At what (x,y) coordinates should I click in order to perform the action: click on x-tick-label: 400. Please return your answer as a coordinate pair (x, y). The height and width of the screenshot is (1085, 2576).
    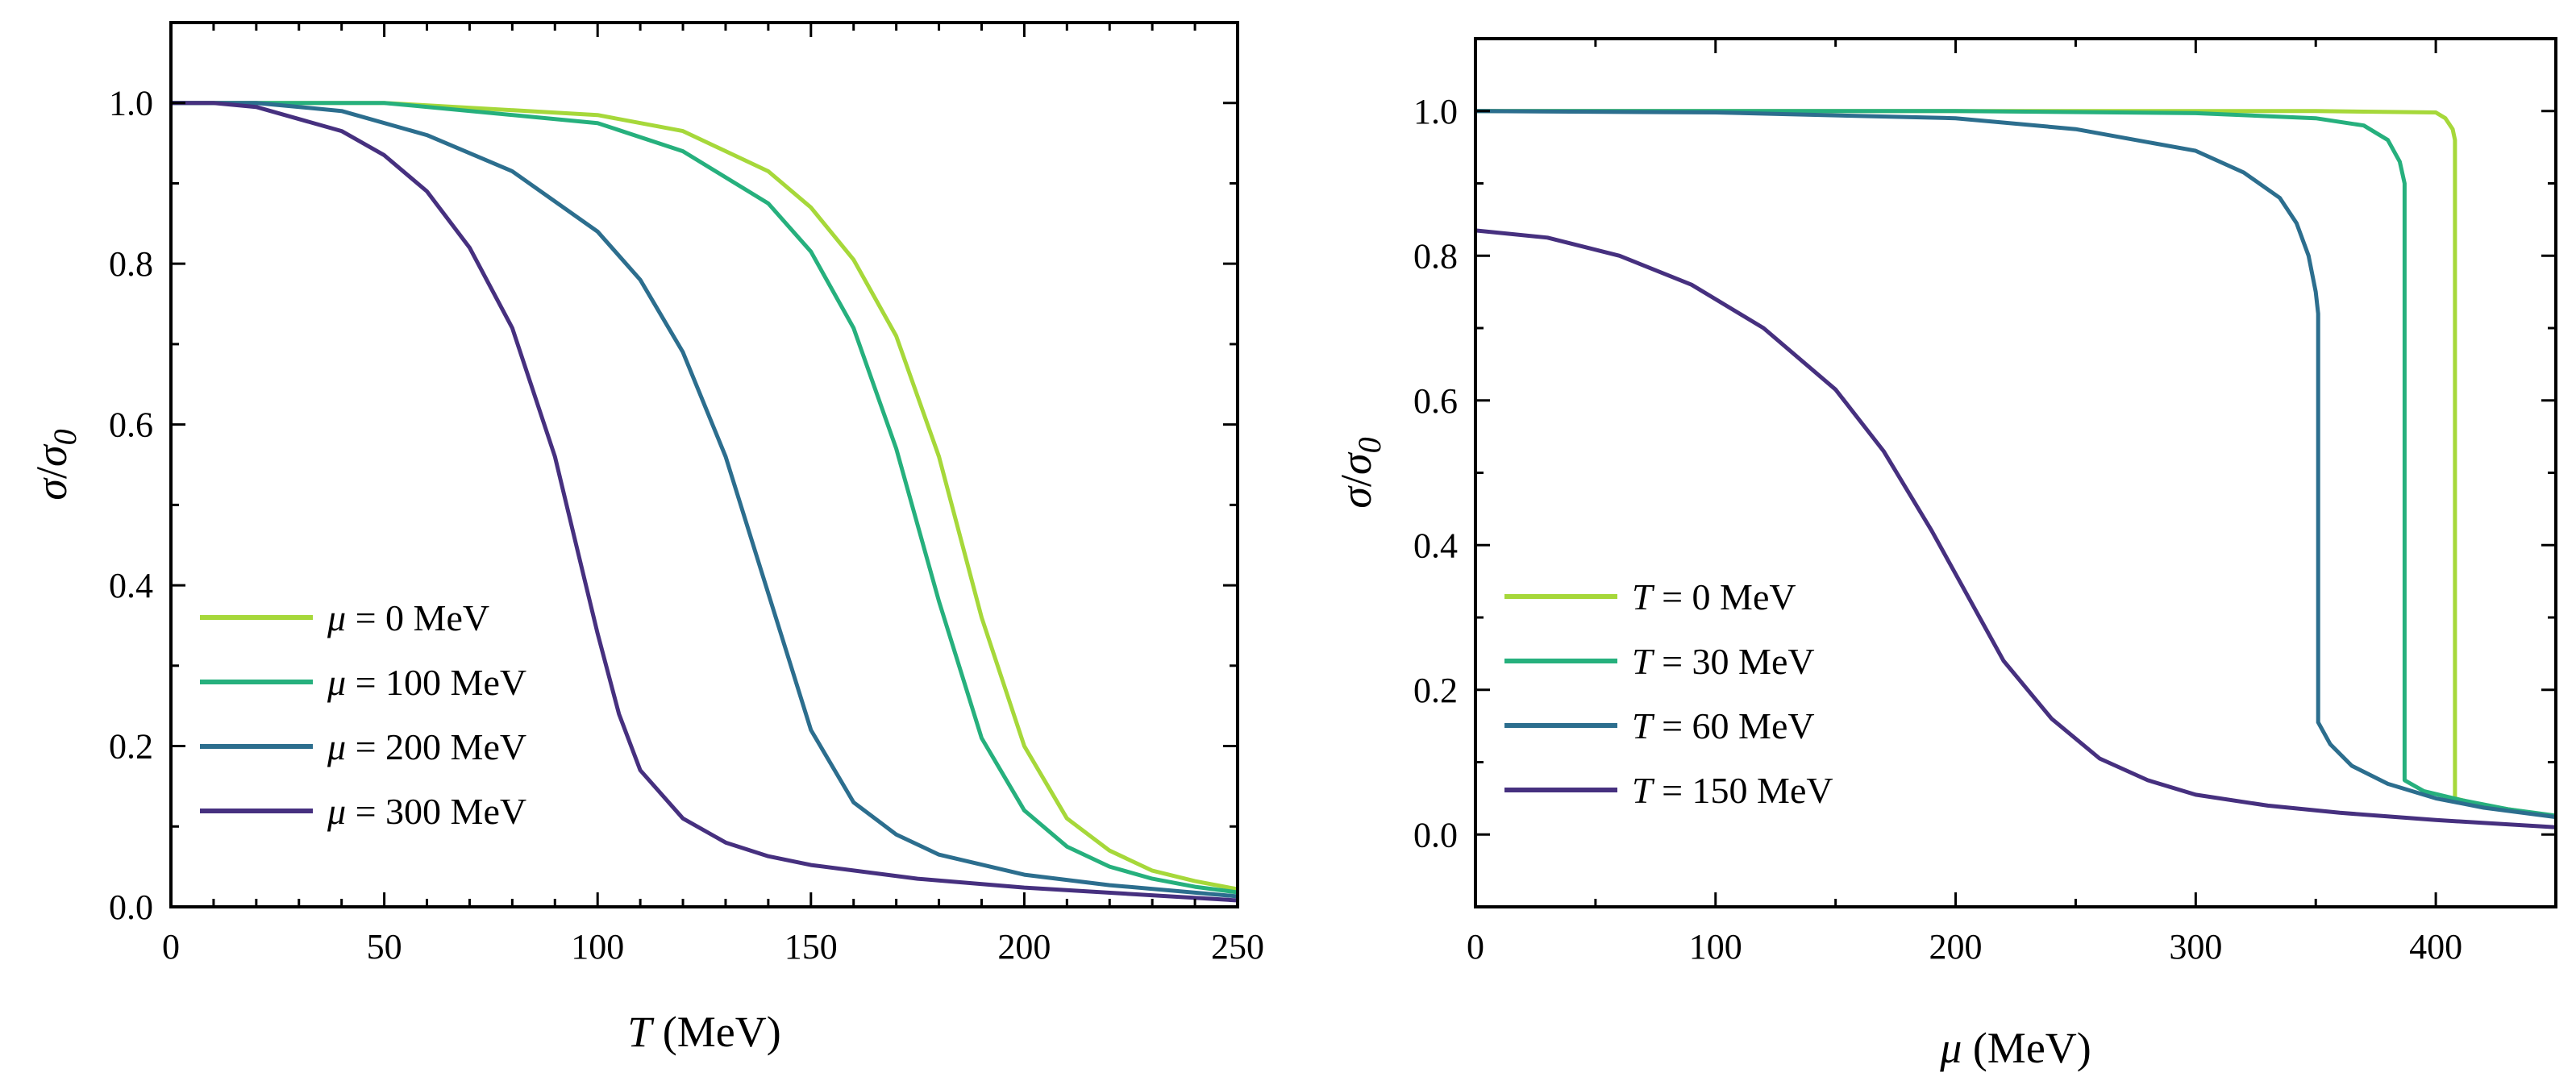
    Looking at the image, I should click on (2435, 947).